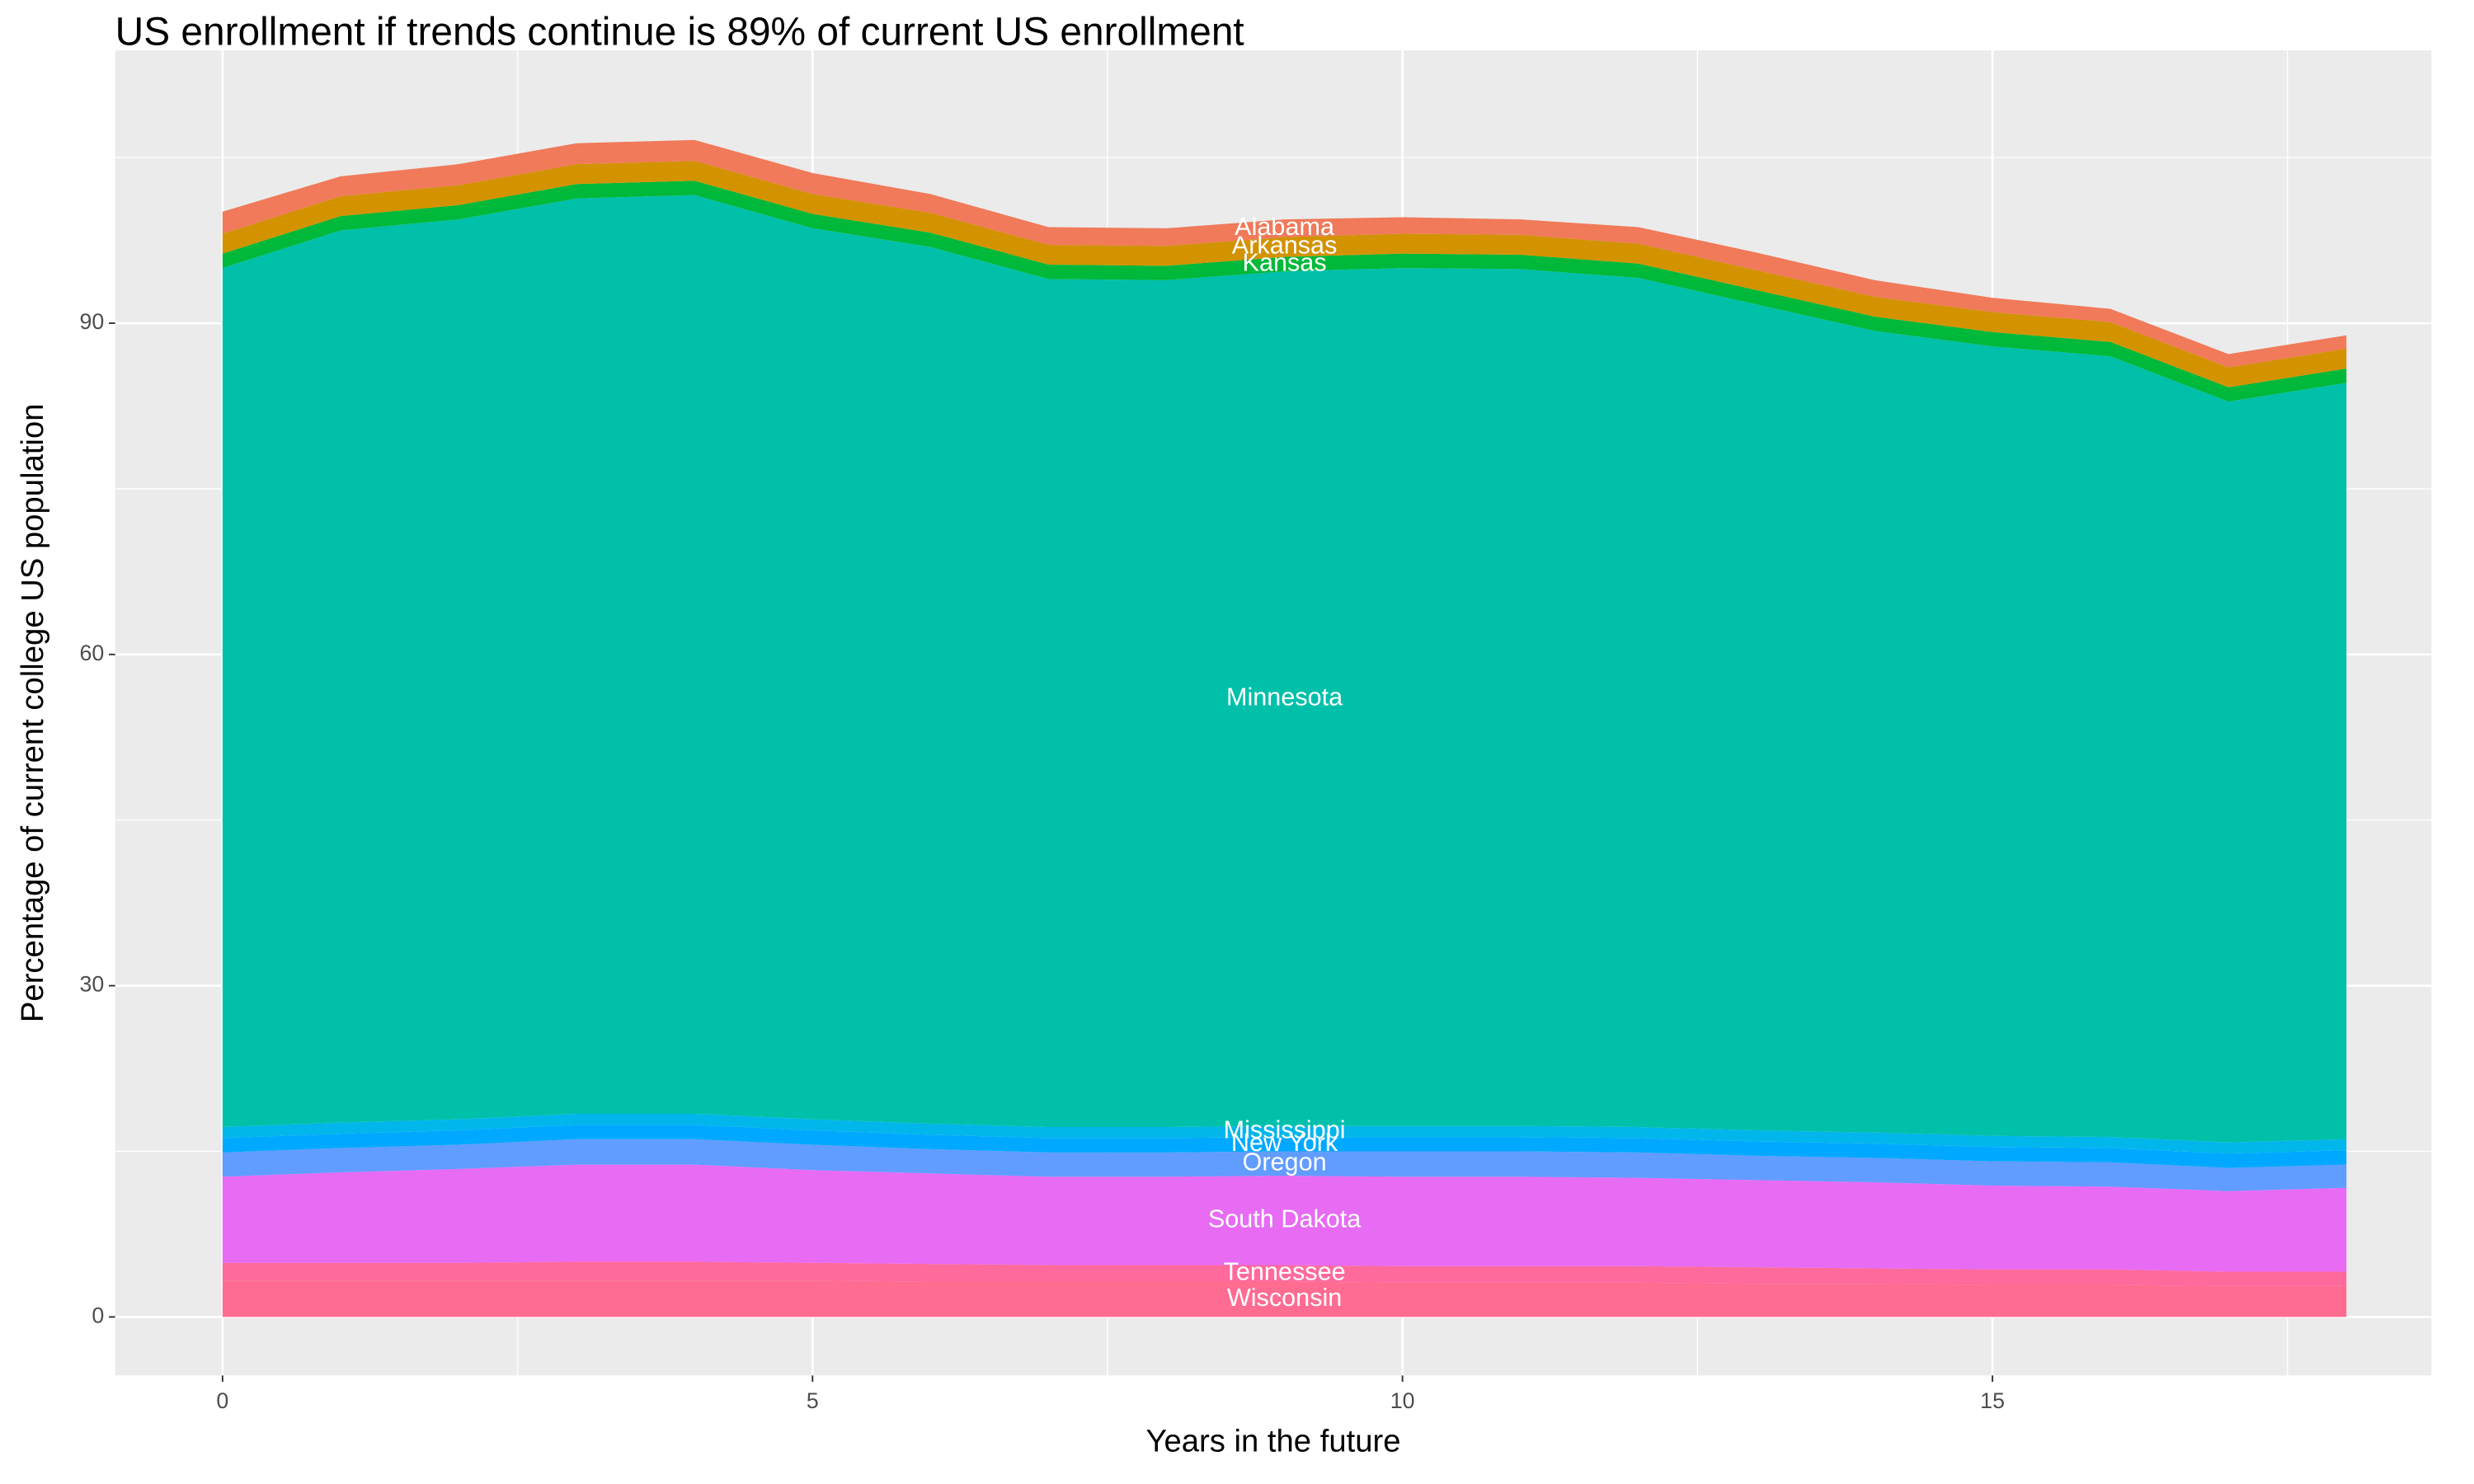 The image size is (2474, 1484). I want to click on y-tick-label: 90, so click(91, 321).